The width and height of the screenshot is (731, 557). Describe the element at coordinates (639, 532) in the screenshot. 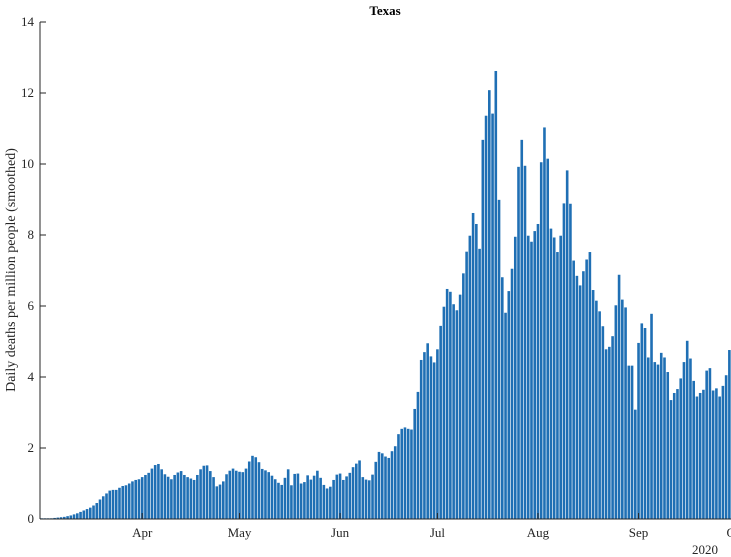

I see `x-tick-label: Sep` at that location.